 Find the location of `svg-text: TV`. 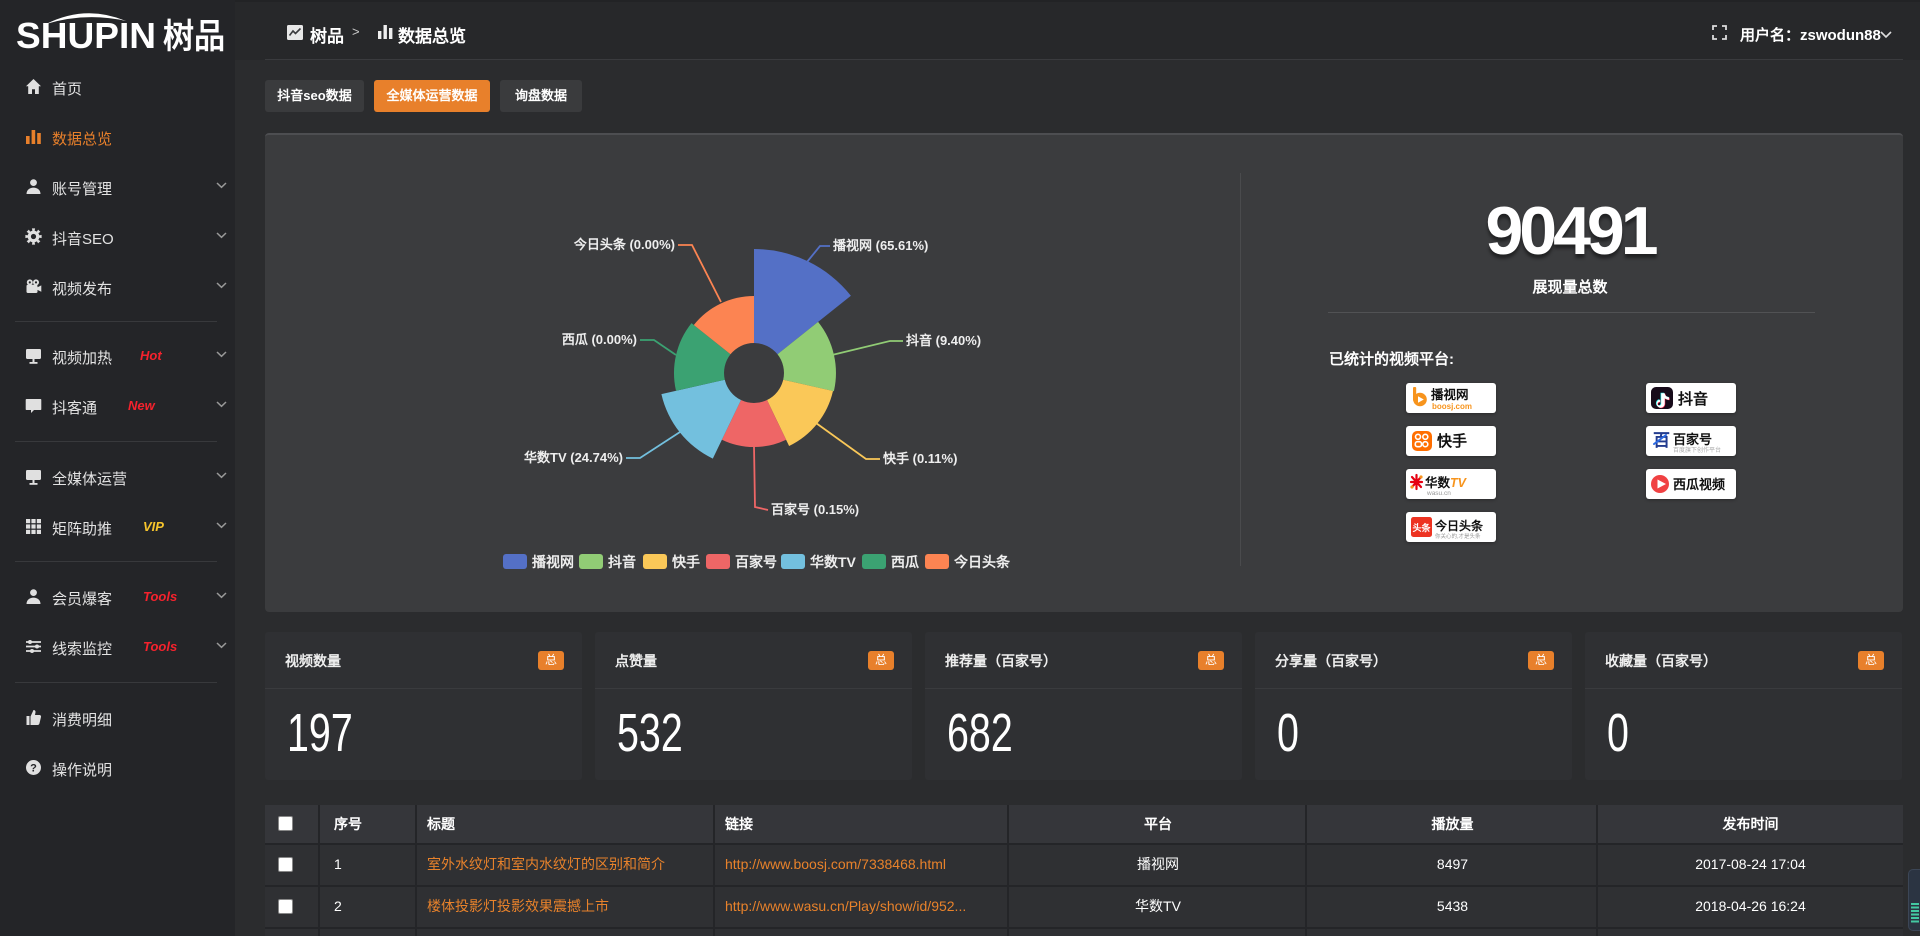

svg-text: TV is located at coordinates (1459, 483).